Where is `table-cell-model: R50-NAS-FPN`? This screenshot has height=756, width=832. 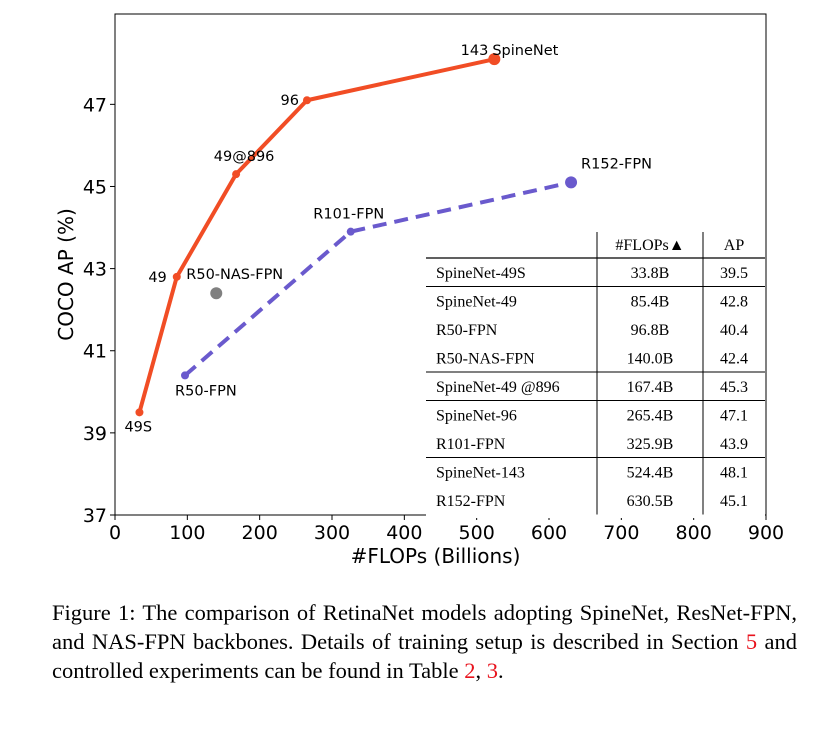 table-cell-model: R50-NAS-FPN is located at coordinates (485, 359).